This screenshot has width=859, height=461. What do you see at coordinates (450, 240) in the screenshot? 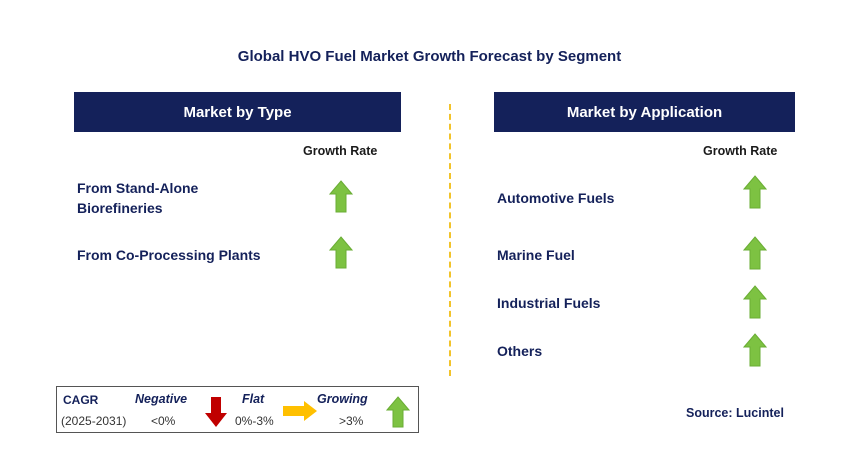
I see `panel-divider` at bounding box center [450, 240].